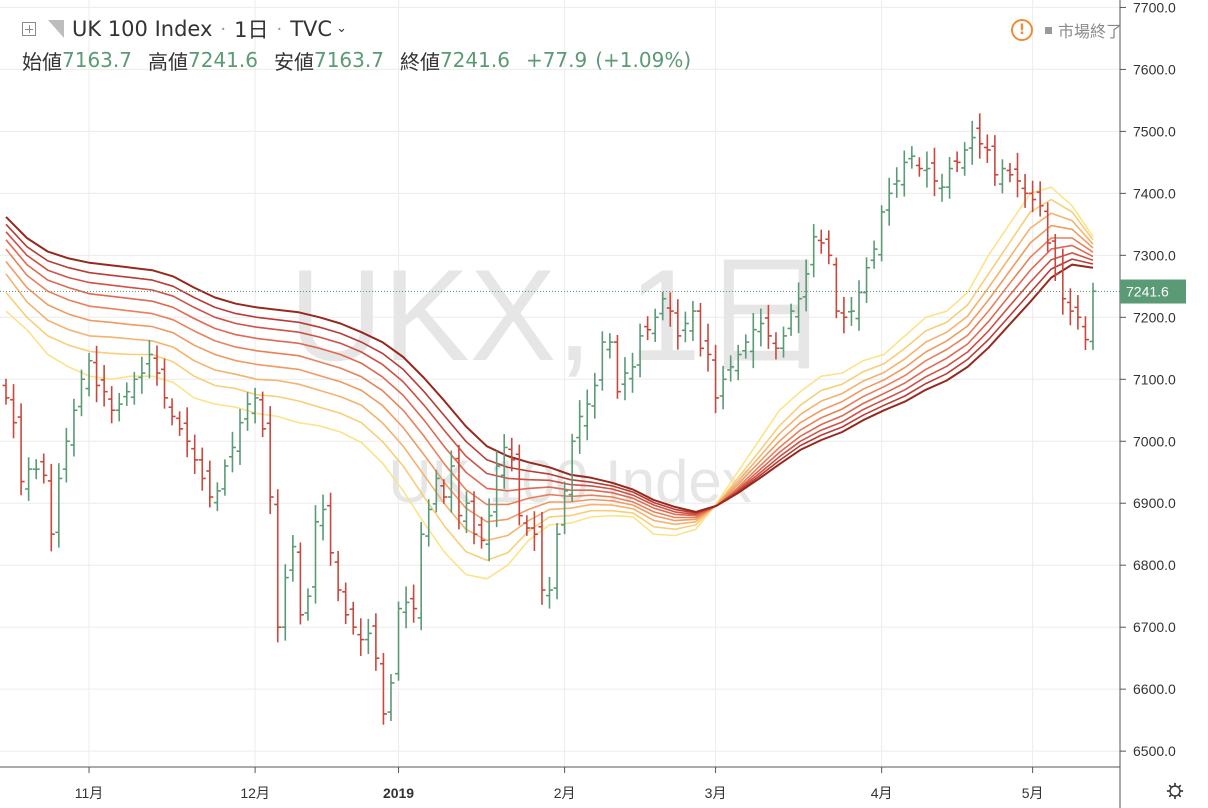 This screenshot has width=1208, height=808. I want to click on symbol-name: UK 100 Index, so click(142, 29).